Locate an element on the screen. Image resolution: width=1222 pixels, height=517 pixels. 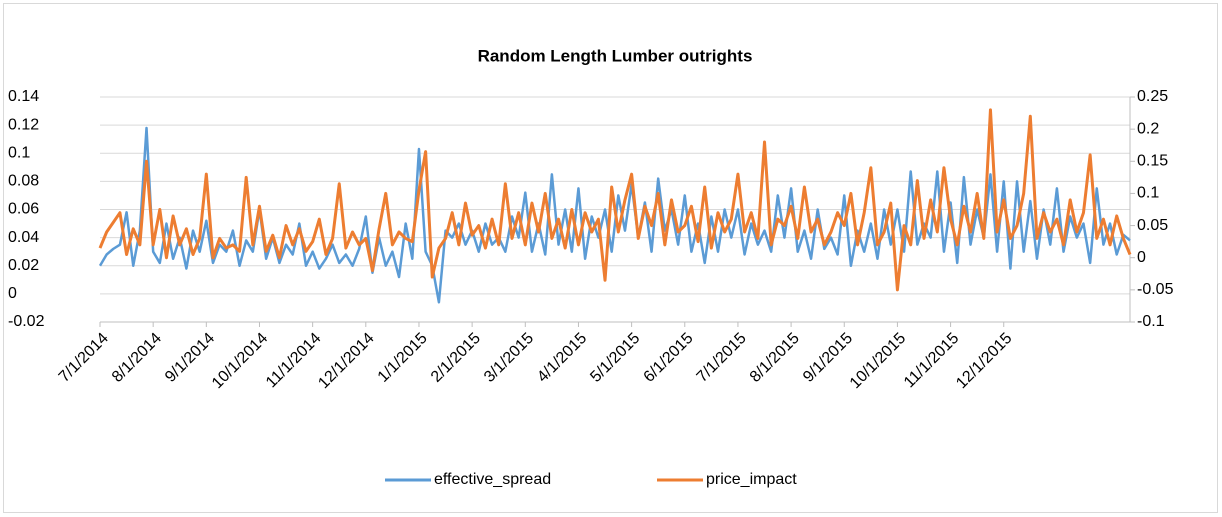
y2-tick-label: 0 is located at coordinates (1141, 257).